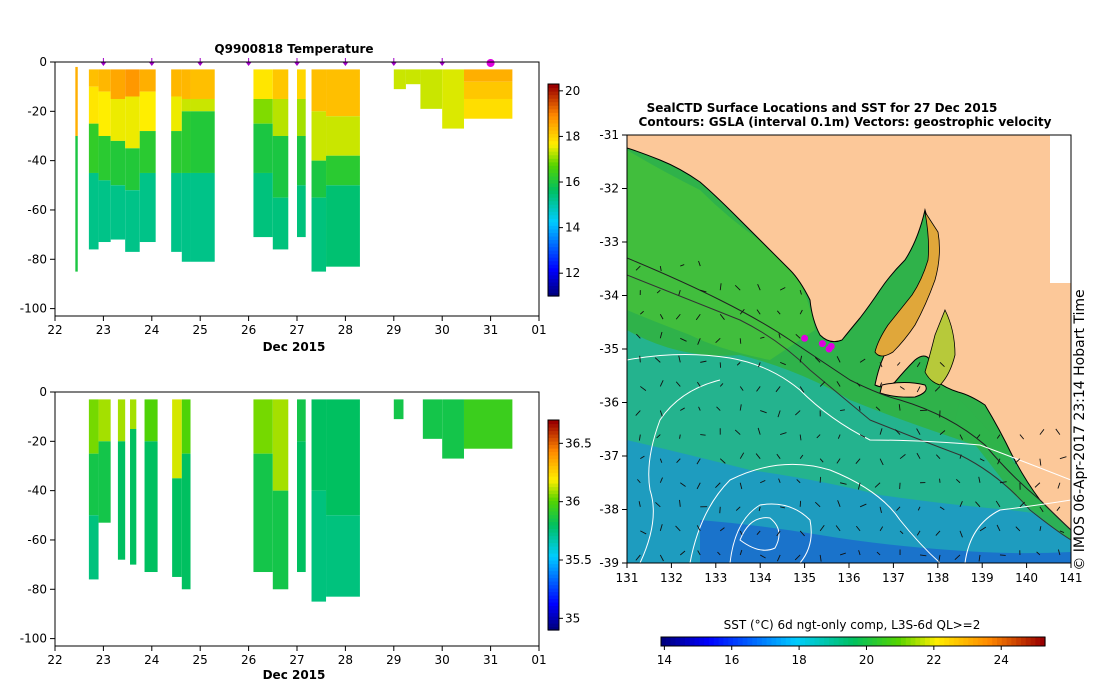 The image size is (1099, 700). Describe the element at coordinates (151, 330) in the screenshot. I see `x-tick-label: 24` at that location.